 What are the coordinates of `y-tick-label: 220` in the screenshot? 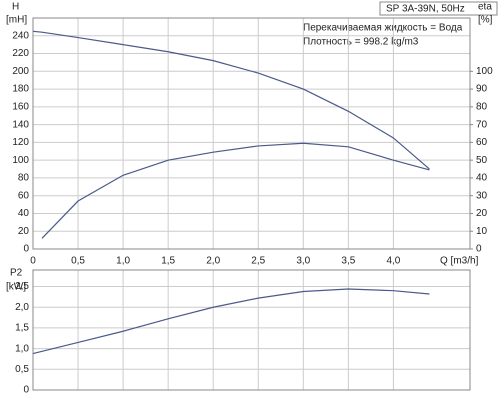 It's located at (20, 53).